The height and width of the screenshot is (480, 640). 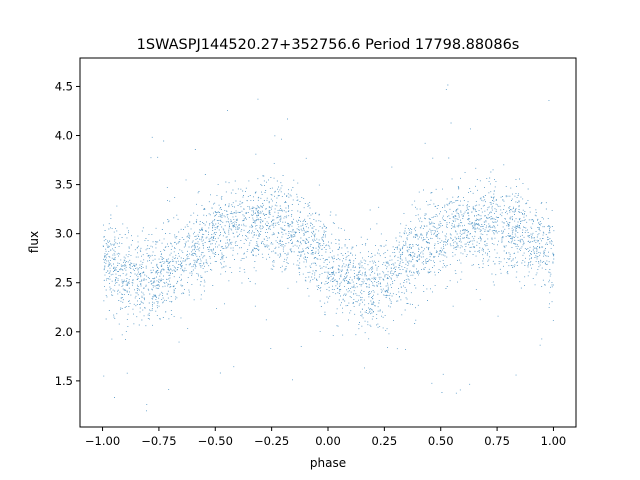 What do you see at coordinates (64, 332) in the screenshot?
I see `y-tick-label: 2.0` at bounding box center [64, 332].